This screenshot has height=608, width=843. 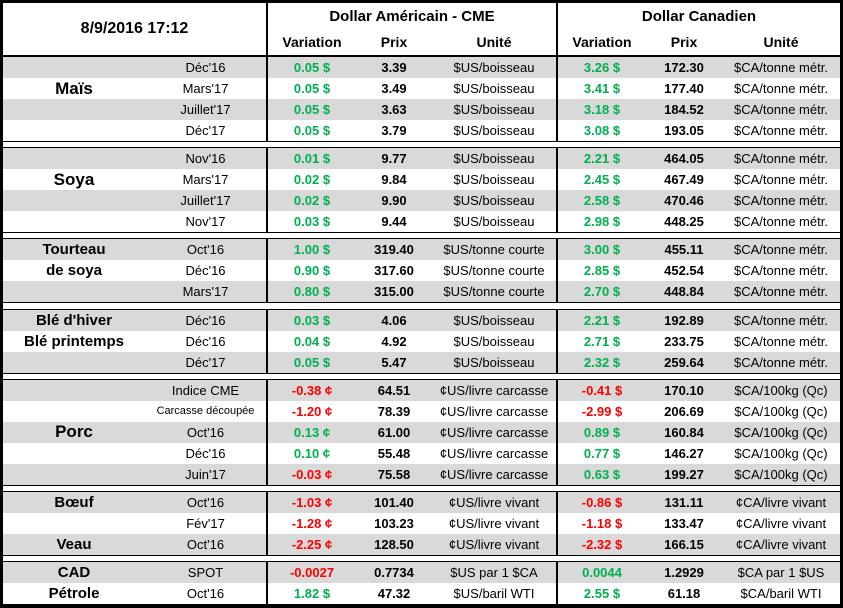 I want to click on ca-values: 0.89 $ 160.84 $CA/100kg (Qc), so click(x=699, y=432).